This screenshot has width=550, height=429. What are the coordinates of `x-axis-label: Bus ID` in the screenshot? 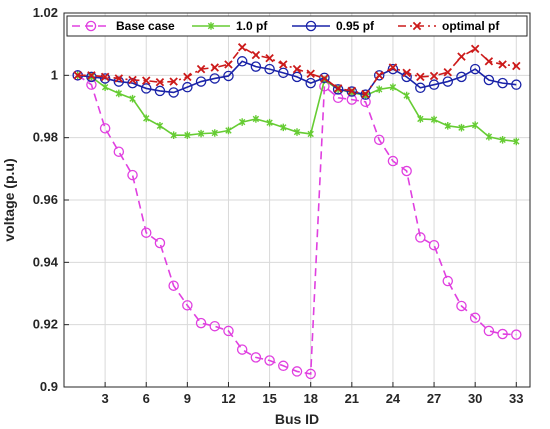 It's located at (297, 419).